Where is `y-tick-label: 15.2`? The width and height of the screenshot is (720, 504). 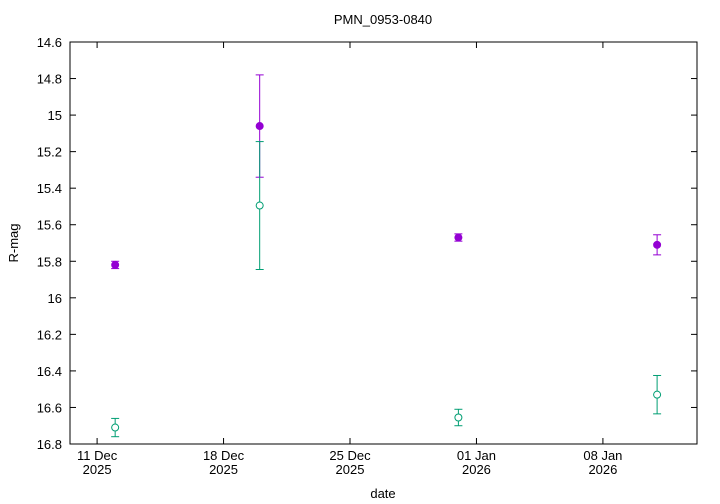 y-tick-label: 15.2 is located at coordinates (49, 152).